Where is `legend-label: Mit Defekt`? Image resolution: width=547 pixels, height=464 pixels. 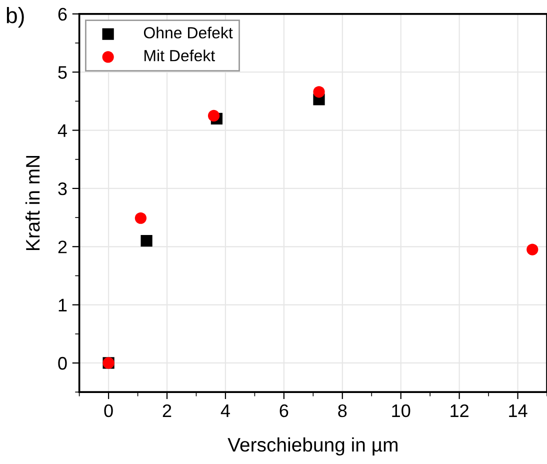 legend-label: Mit Defekt is located at coordinates (179, 56).